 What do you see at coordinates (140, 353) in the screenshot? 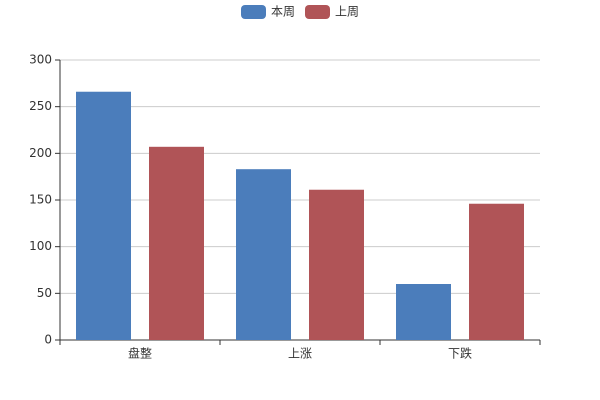
I see `x-tick-label: 盘整` at bounding box center [140, 353].